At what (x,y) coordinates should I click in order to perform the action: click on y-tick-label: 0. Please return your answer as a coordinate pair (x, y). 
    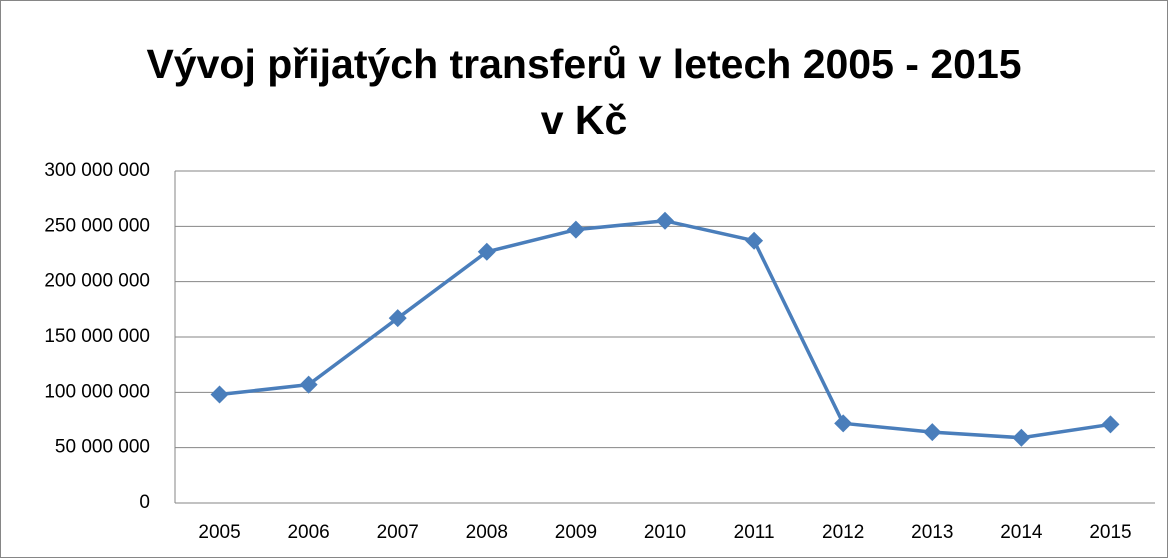
    Looking at the image, I should click on (144, 502).